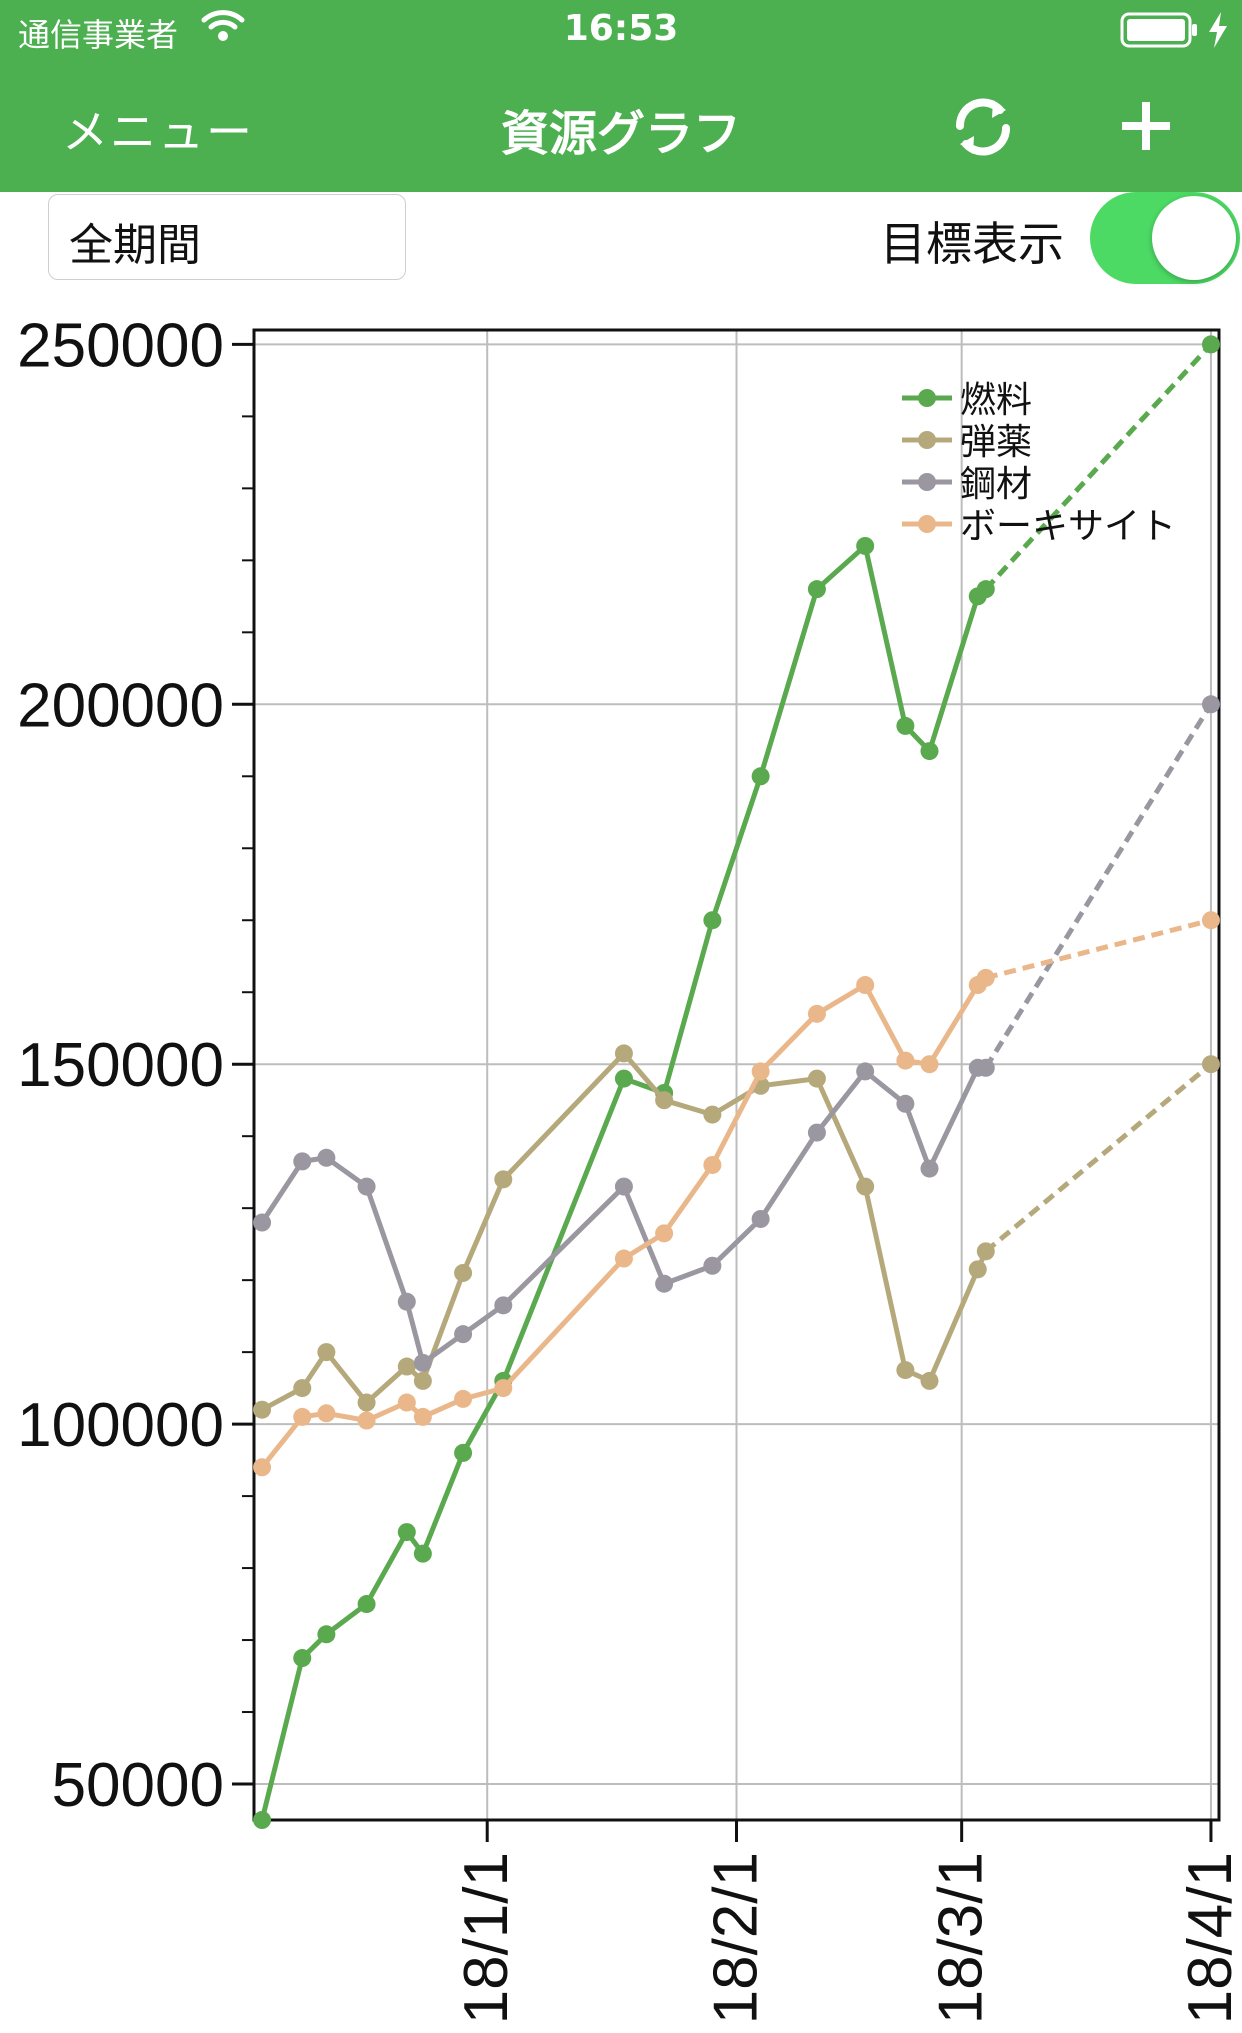 The width and height of the screenshot is (1242, 2033). What do you see at coordinates (996, 484) in the screenshot?
I see `legend-label-steel: 鋼材` at bounding box center [996, 484].